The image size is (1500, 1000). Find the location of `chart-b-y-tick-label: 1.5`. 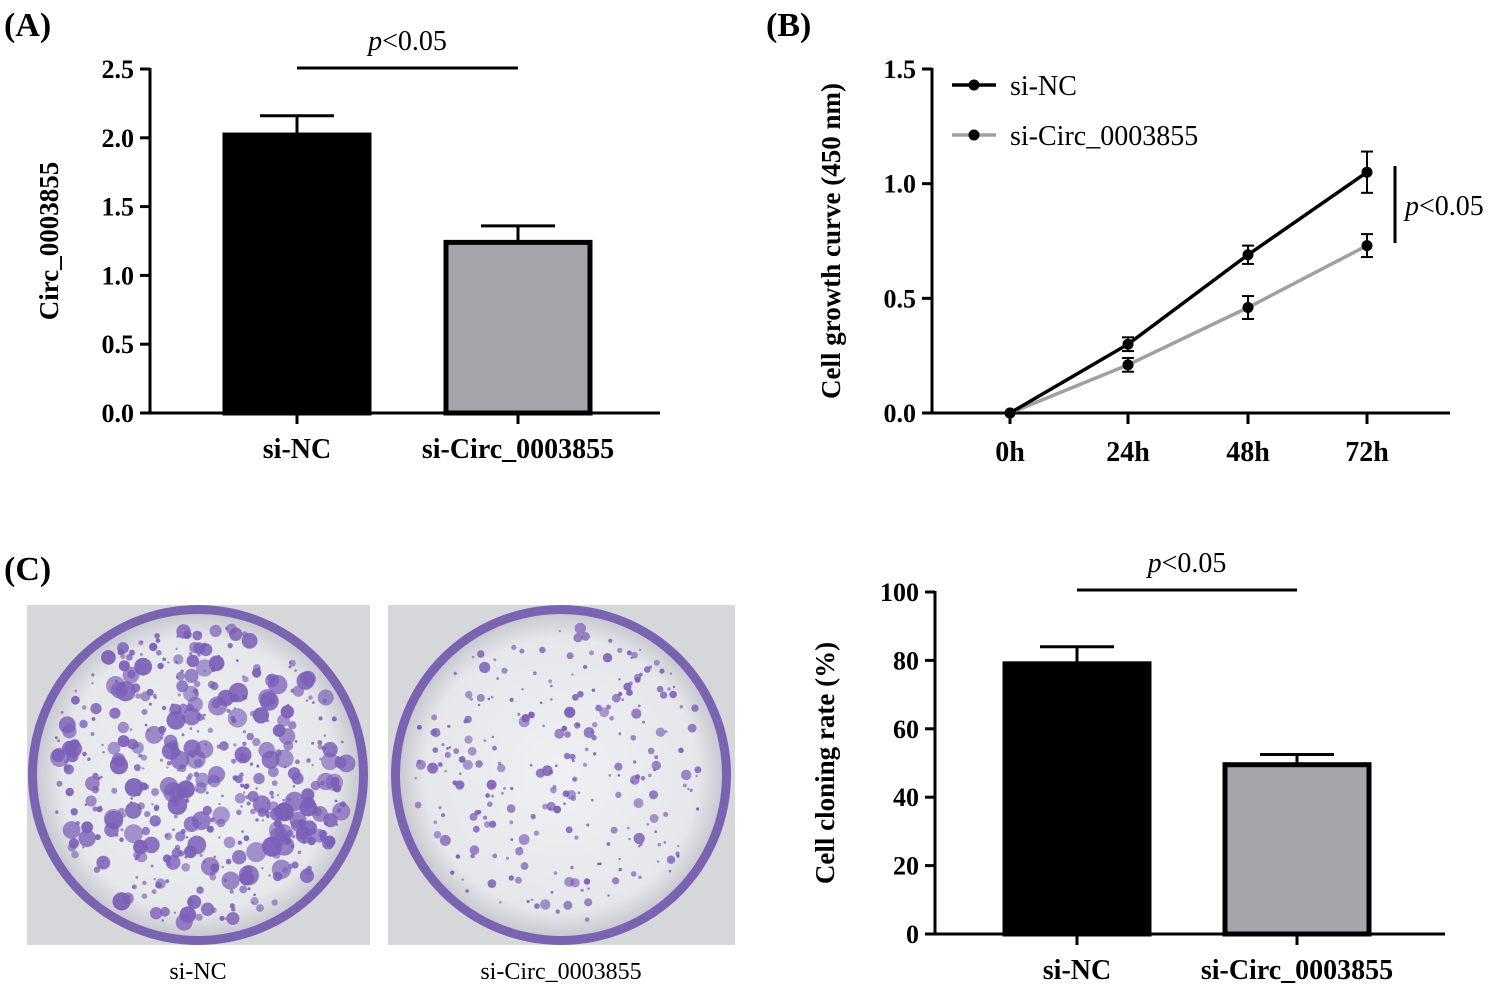

chart-b-y-tick-label: 1.5 is located at coordinates (900, 69).